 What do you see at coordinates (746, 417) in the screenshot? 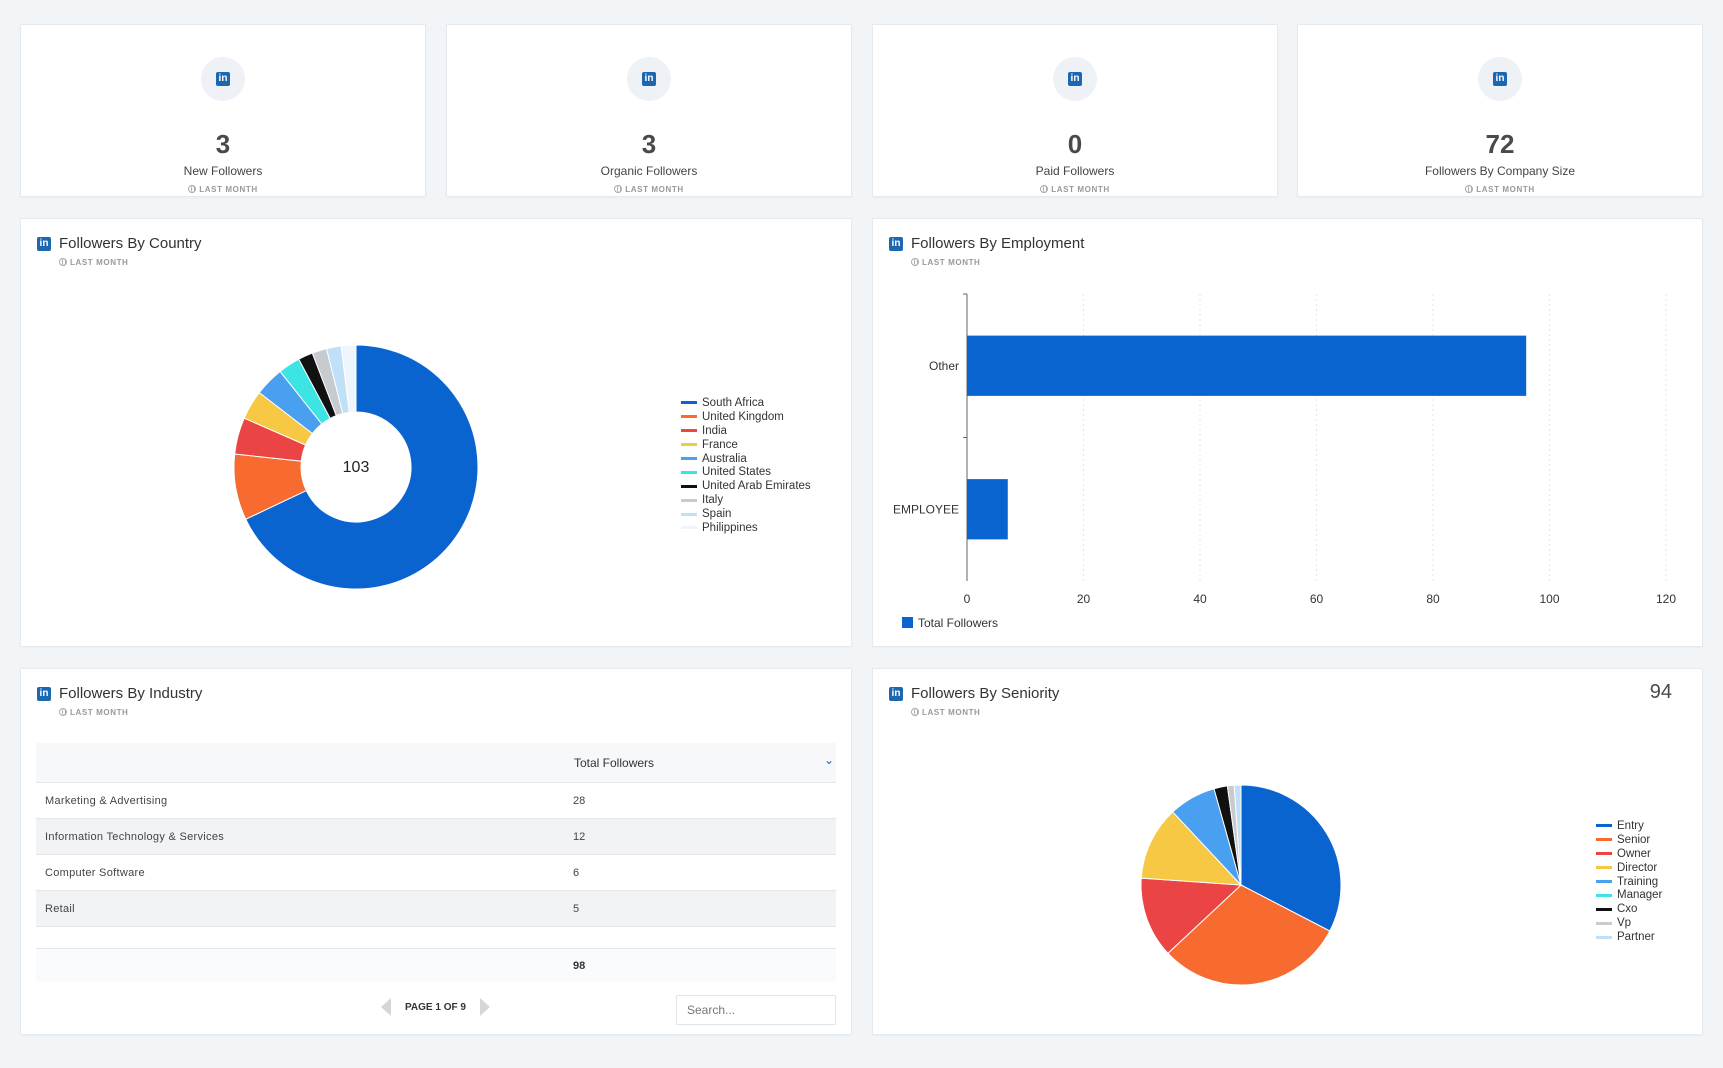
I see `legend-item: United Kingdom` at bounding box center [746, 417].